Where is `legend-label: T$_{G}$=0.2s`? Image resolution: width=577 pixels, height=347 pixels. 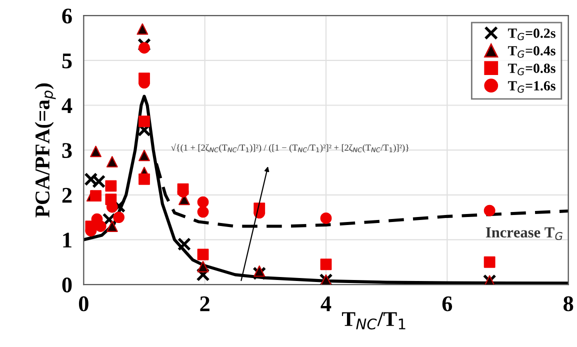 legend-label: T$_{G}$=0.2s is located at coordinates (532, 34).